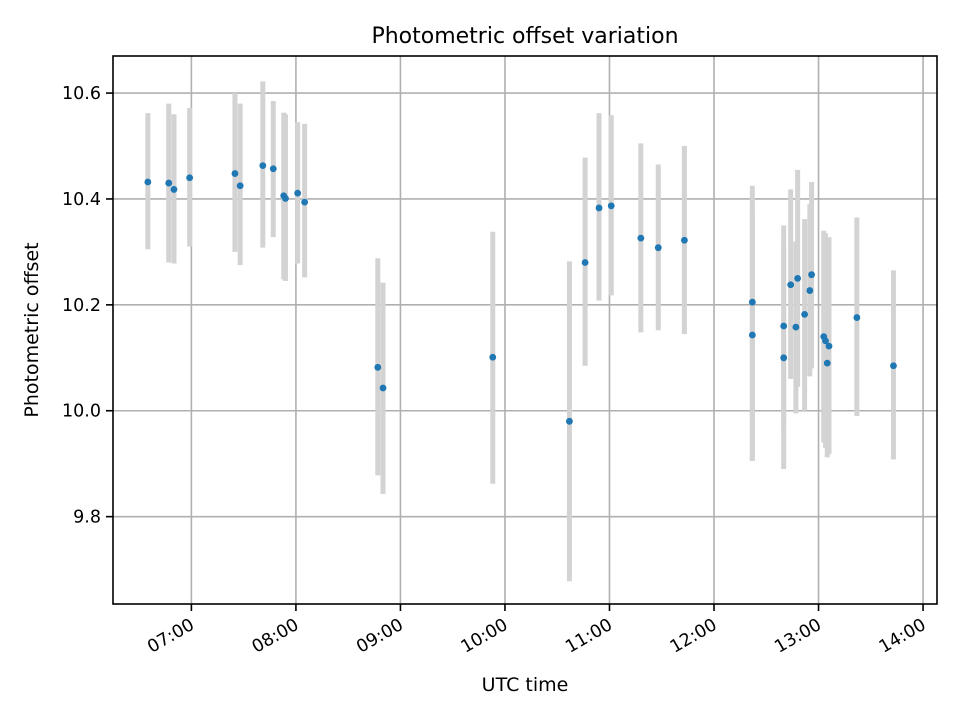  What do you see at coordinates (525, 685) in the screenshot?
I see `x-axis-label: UTC time` at bounding box center [525, 685].